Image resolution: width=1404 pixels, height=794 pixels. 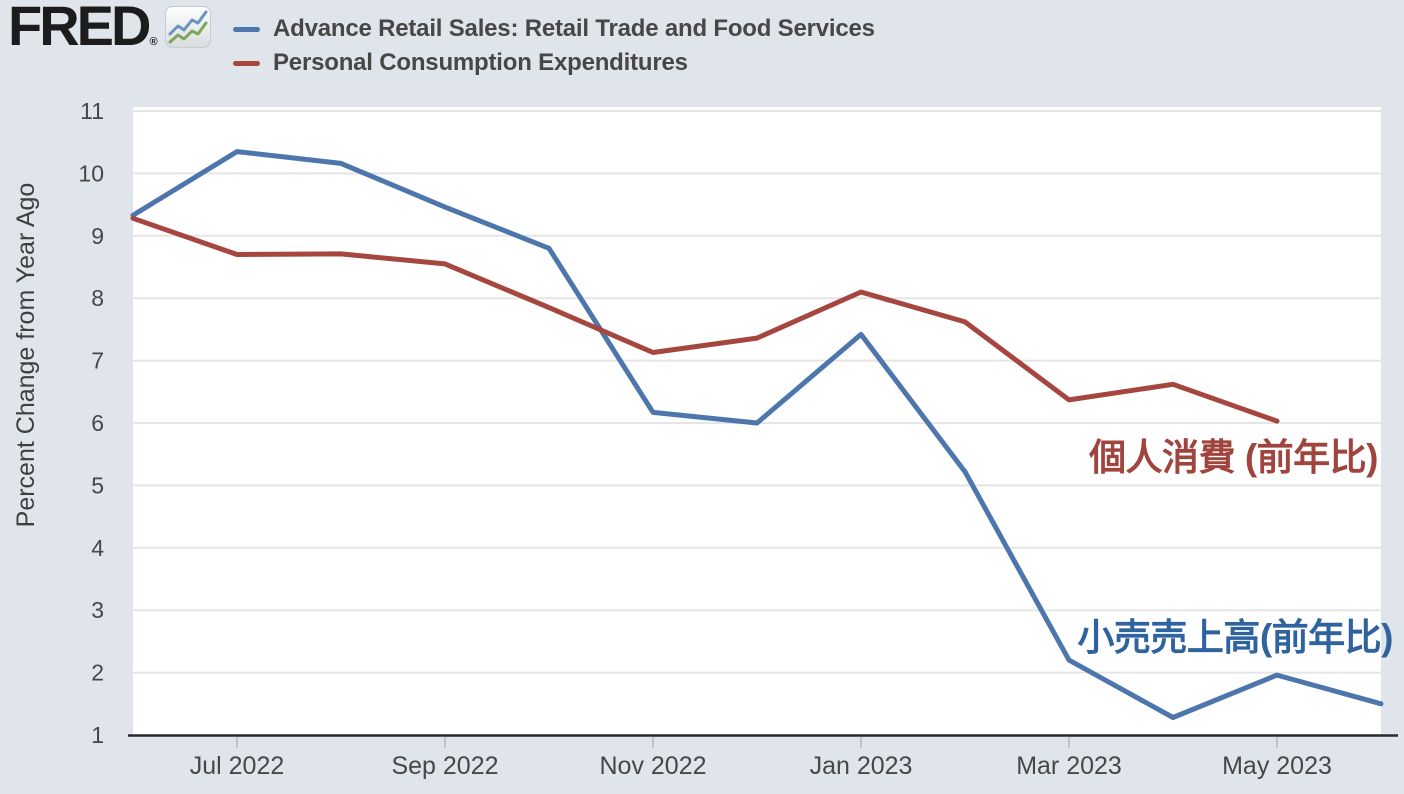 I want to click on y-axis-tick-label: 7, so click(x=97, y=361).